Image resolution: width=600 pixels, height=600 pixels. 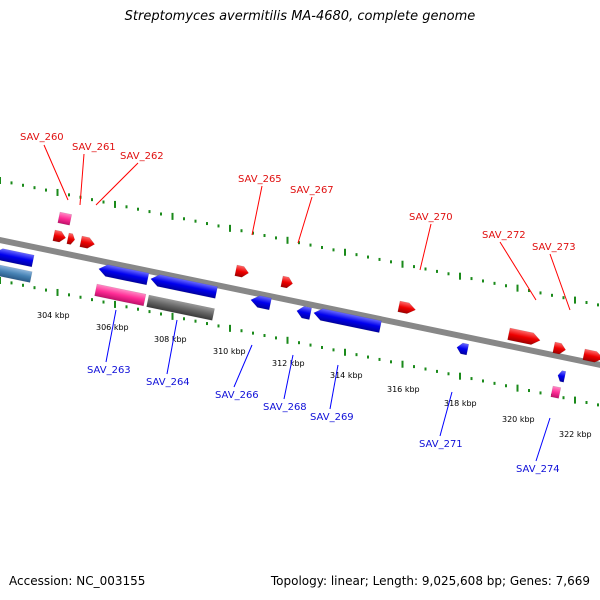 What do you see at coordinates (94, 147) in the screenshot?
I see `gene-label: SAV_261` at bounding box center [94, 147].